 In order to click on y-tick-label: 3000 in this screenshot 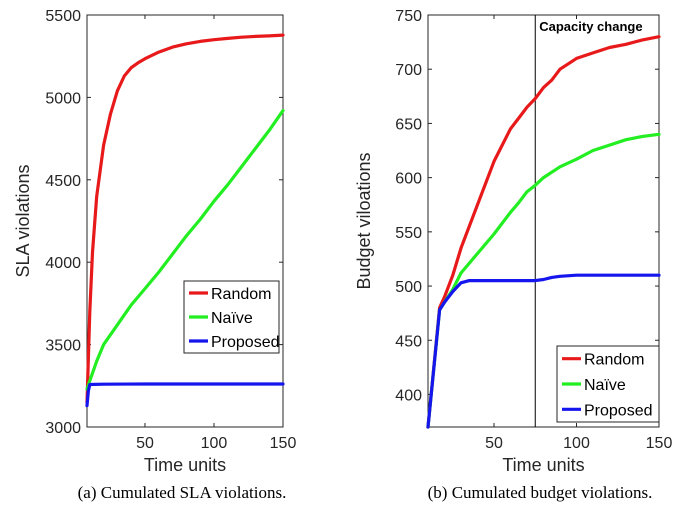, I will do `click(63, 428)`.